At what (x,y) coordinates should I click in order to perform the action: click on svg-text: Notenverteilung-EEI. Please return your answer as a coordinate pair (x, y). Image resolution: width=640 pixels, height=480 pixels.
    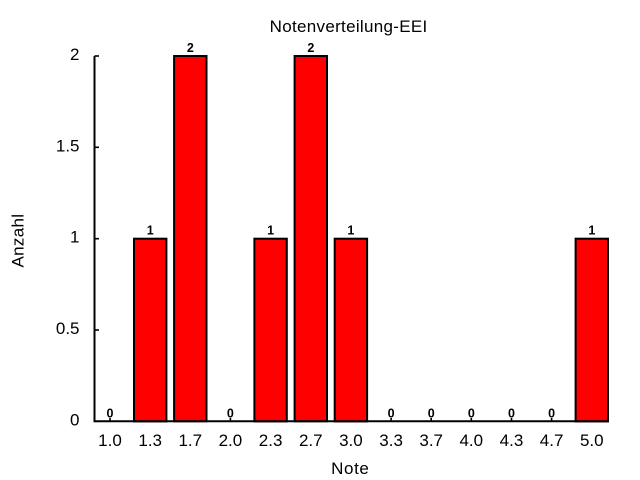
    Looking at the image, I should click on (349, 26).